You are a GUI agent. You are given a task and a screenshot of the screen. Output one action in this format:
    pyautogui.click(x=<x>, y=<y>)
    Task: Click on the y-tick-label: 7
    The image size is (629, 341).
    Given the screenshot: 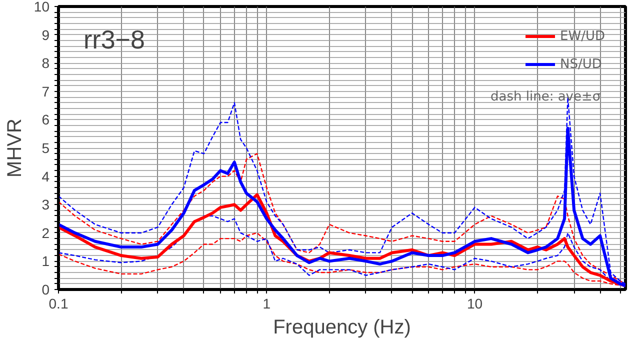 What is the action you would take?
    pyautogui.click(x=46, y=91)
    